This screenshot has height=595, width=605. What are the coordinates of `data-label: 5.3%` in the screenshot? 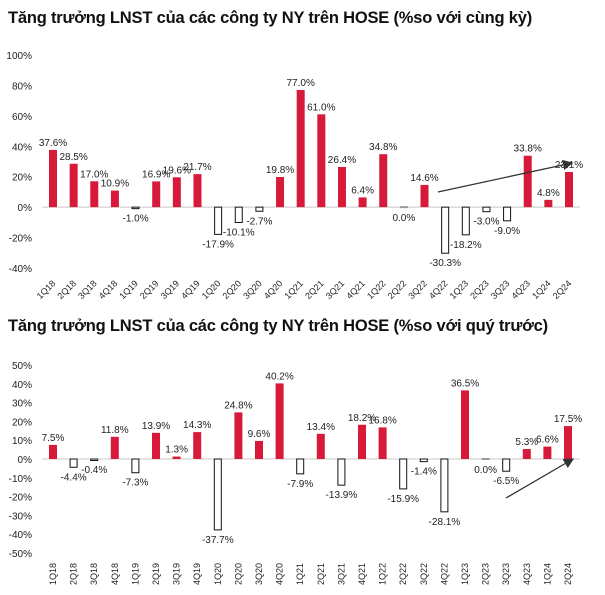 It's located at (526, 442).